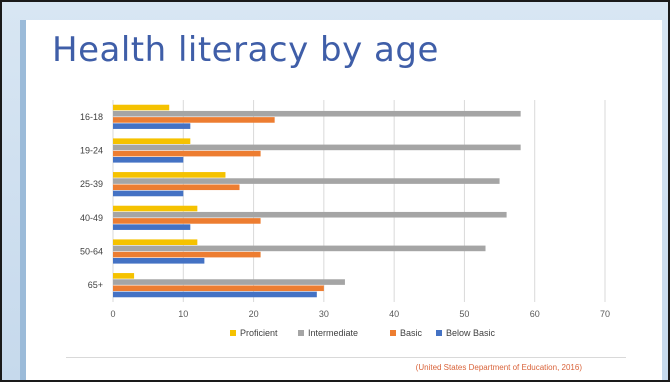 This screenshot has width=670, height=382. What do you see at coordinates (464, 314) in the screenshot?
I see `x-tick-label: 50` at bounding box center [464, 314].